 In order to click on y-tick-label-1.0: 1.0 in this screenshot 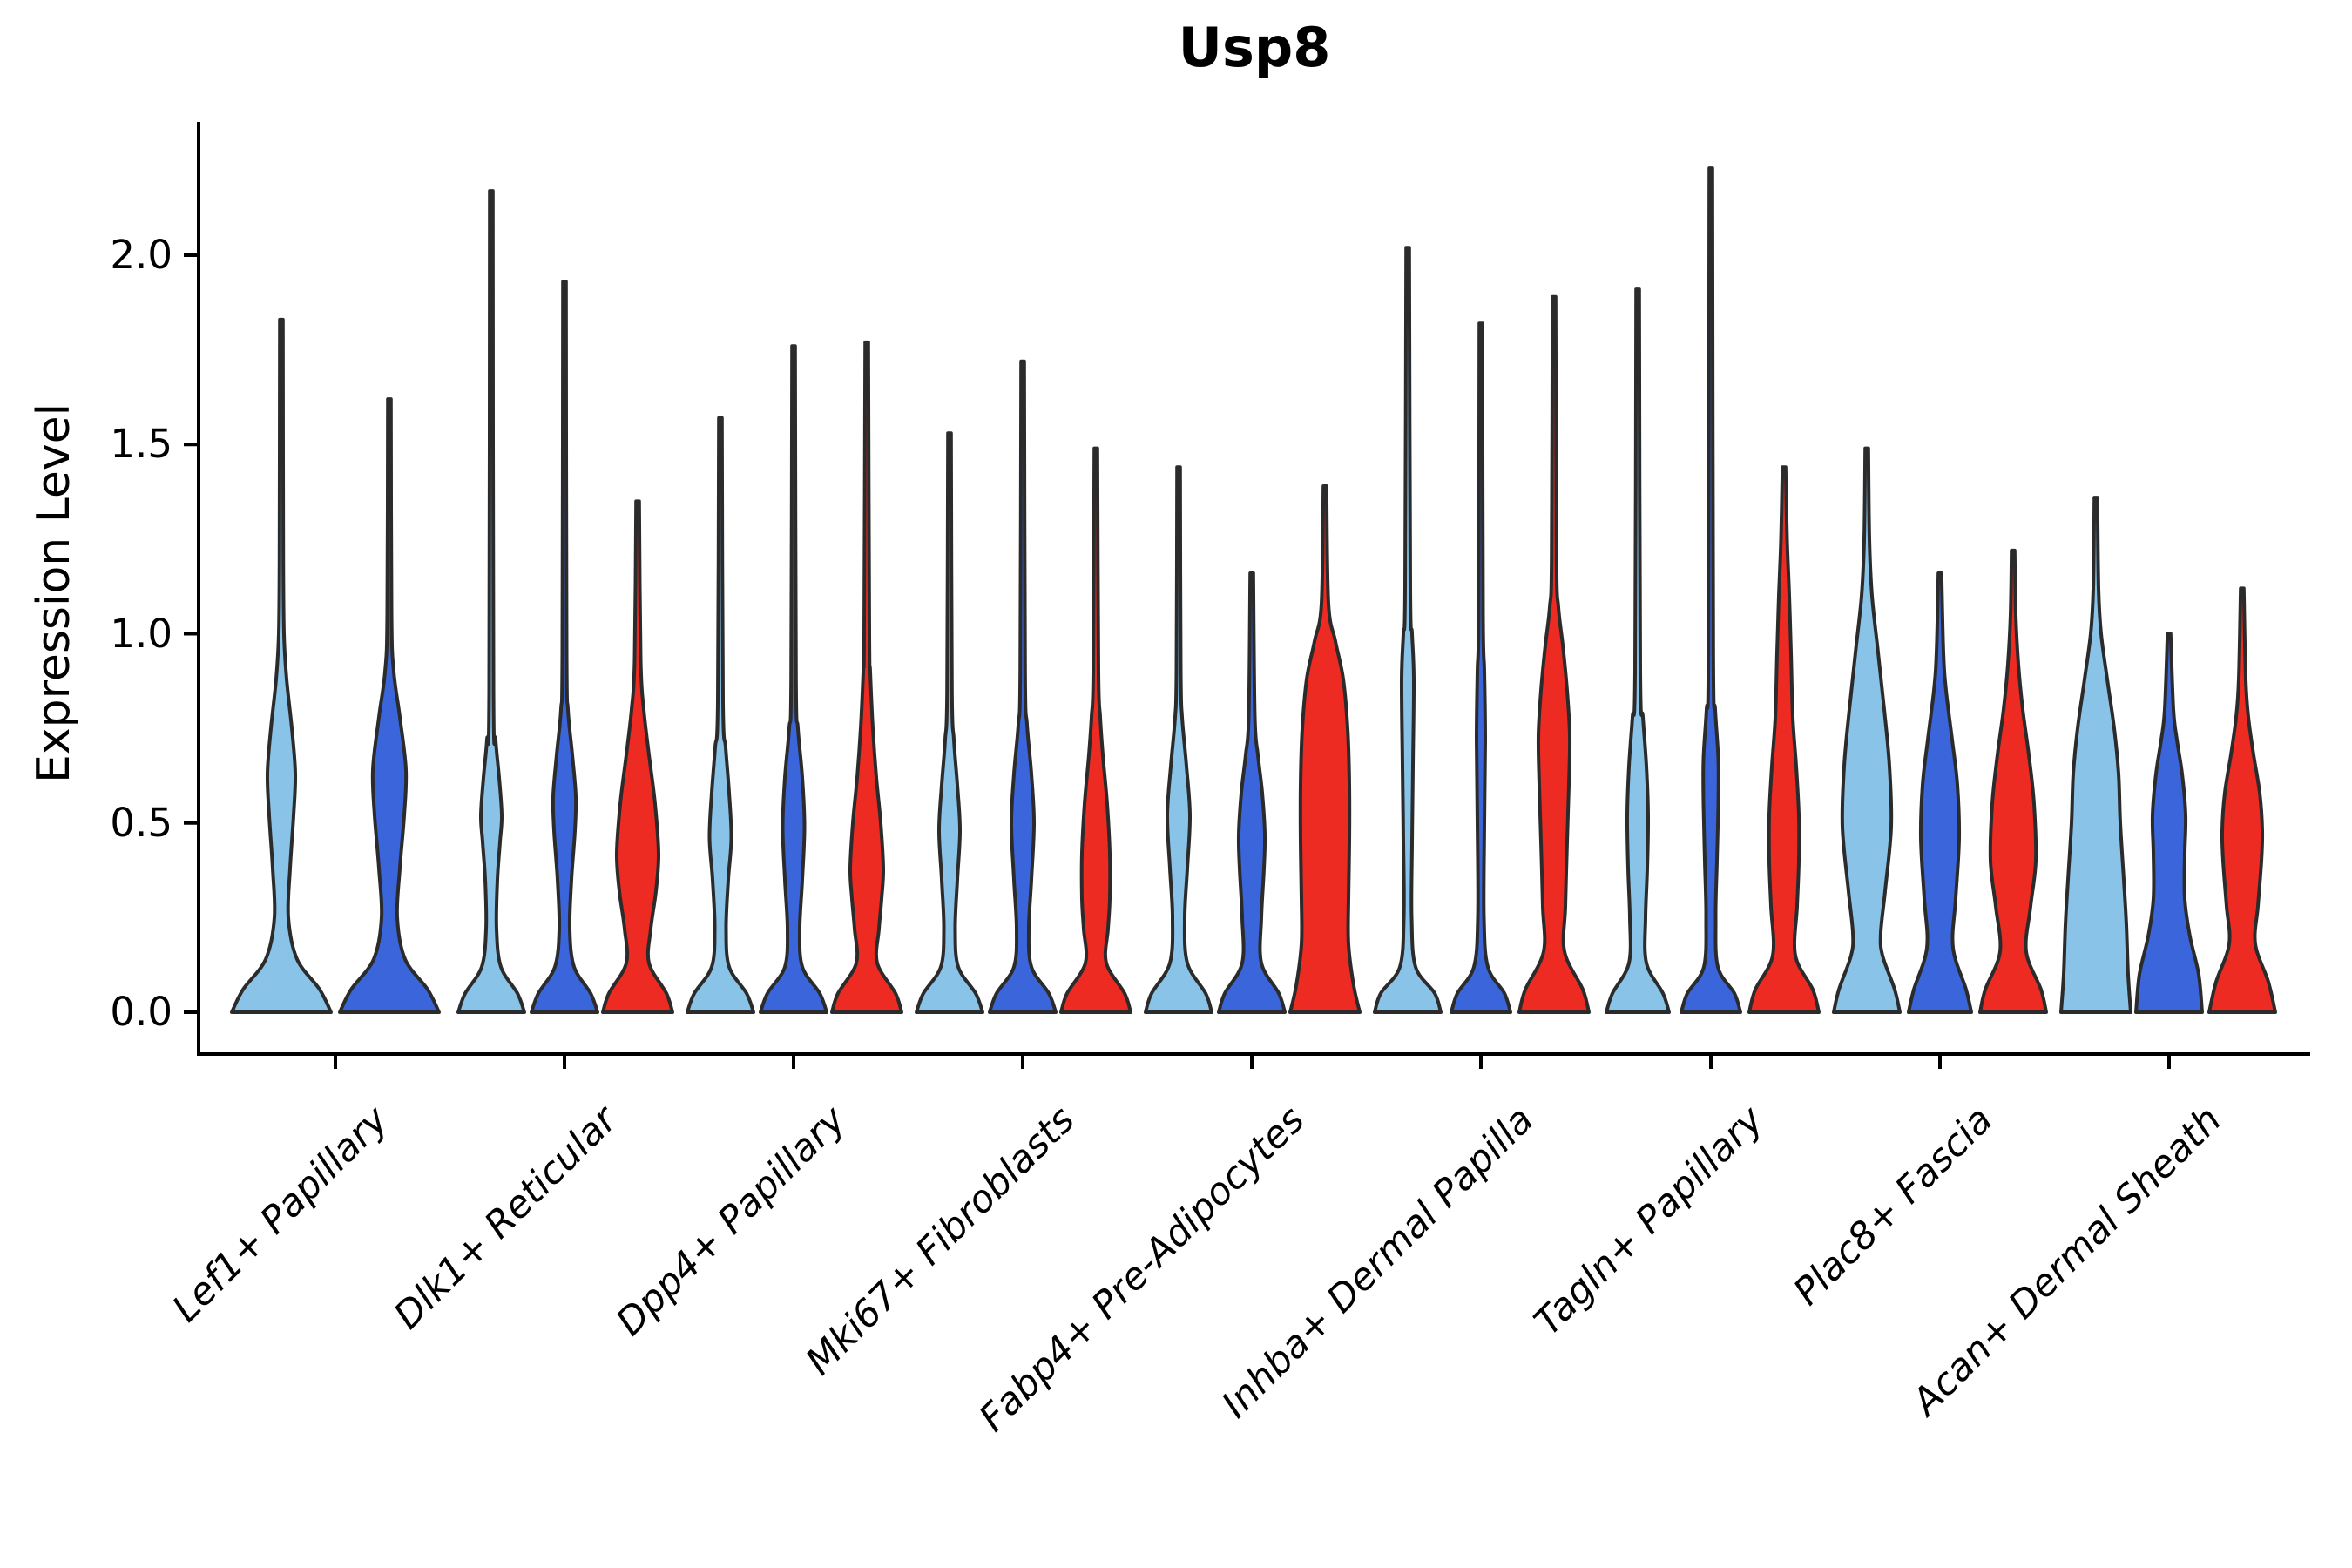, I will do `click(141, 633)`.